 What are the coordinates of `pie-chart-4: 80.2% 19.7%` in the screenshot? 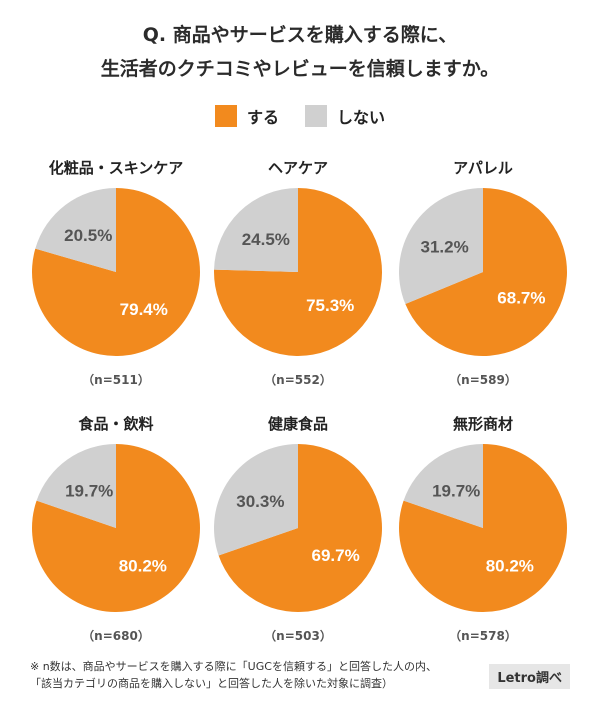 It's located at (115, 528).